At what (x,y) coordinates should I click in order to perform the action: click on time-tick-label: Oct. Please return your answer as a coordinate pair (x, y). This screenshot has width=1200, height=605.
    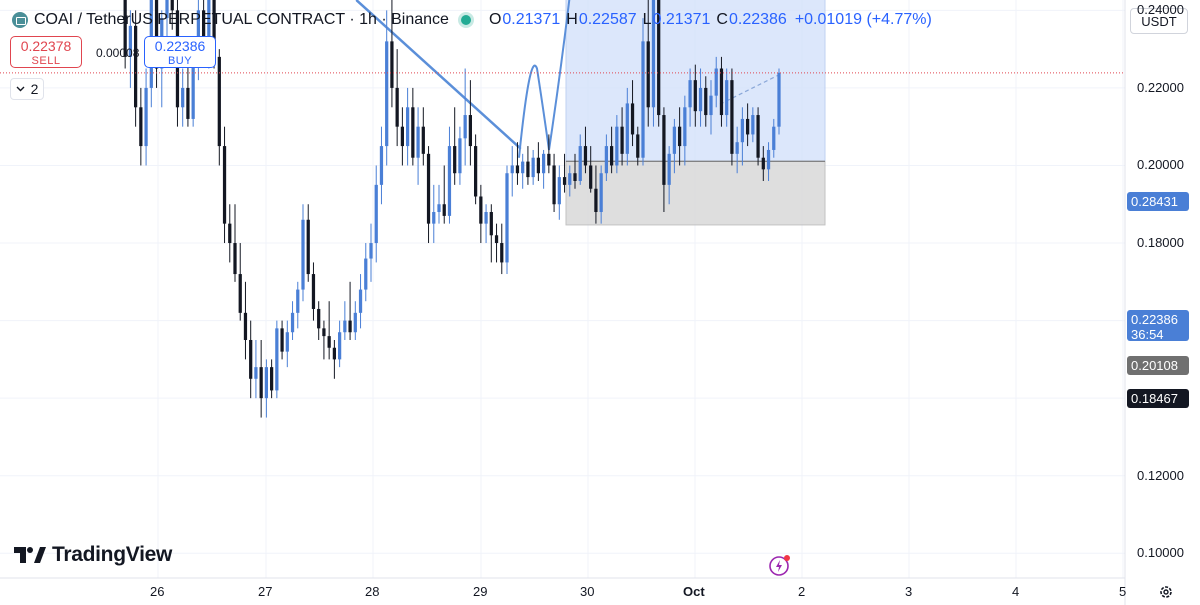
    Looking at the image, I should click on (694, 591).